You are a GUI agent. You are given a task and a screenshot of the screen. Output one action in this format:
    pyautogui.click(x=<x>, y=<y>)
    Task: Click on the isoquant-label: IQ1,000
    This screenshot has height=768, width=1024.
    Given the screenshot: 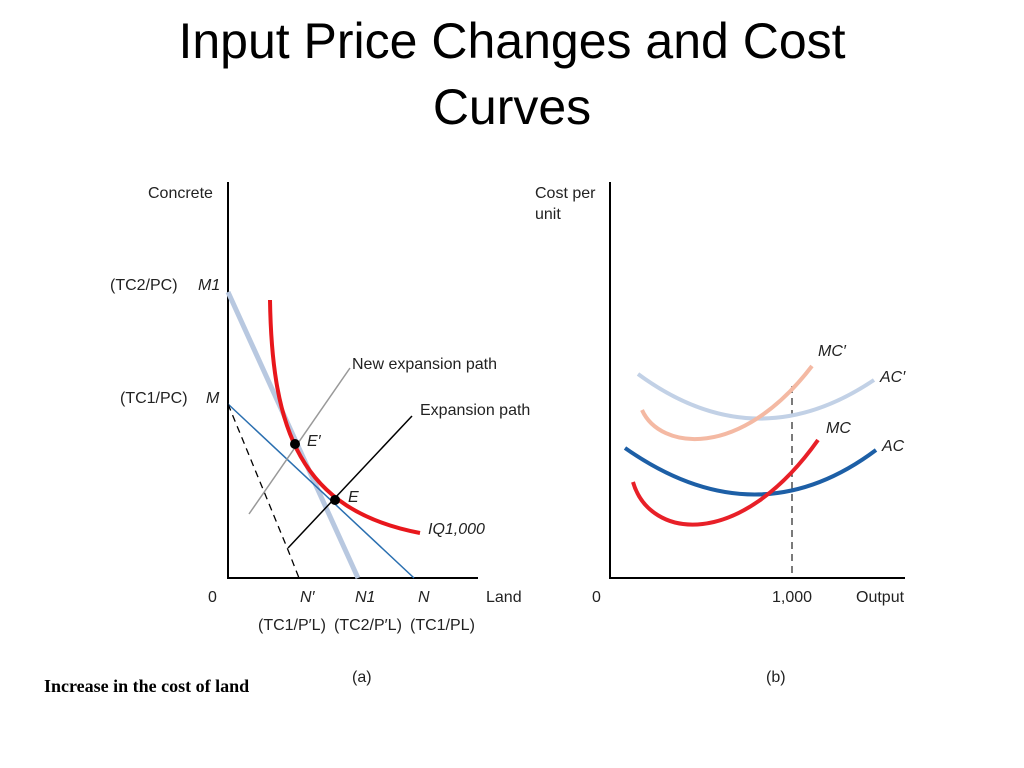 What is the action you would take?
    pyautogui.click(x=456, y=529)
    